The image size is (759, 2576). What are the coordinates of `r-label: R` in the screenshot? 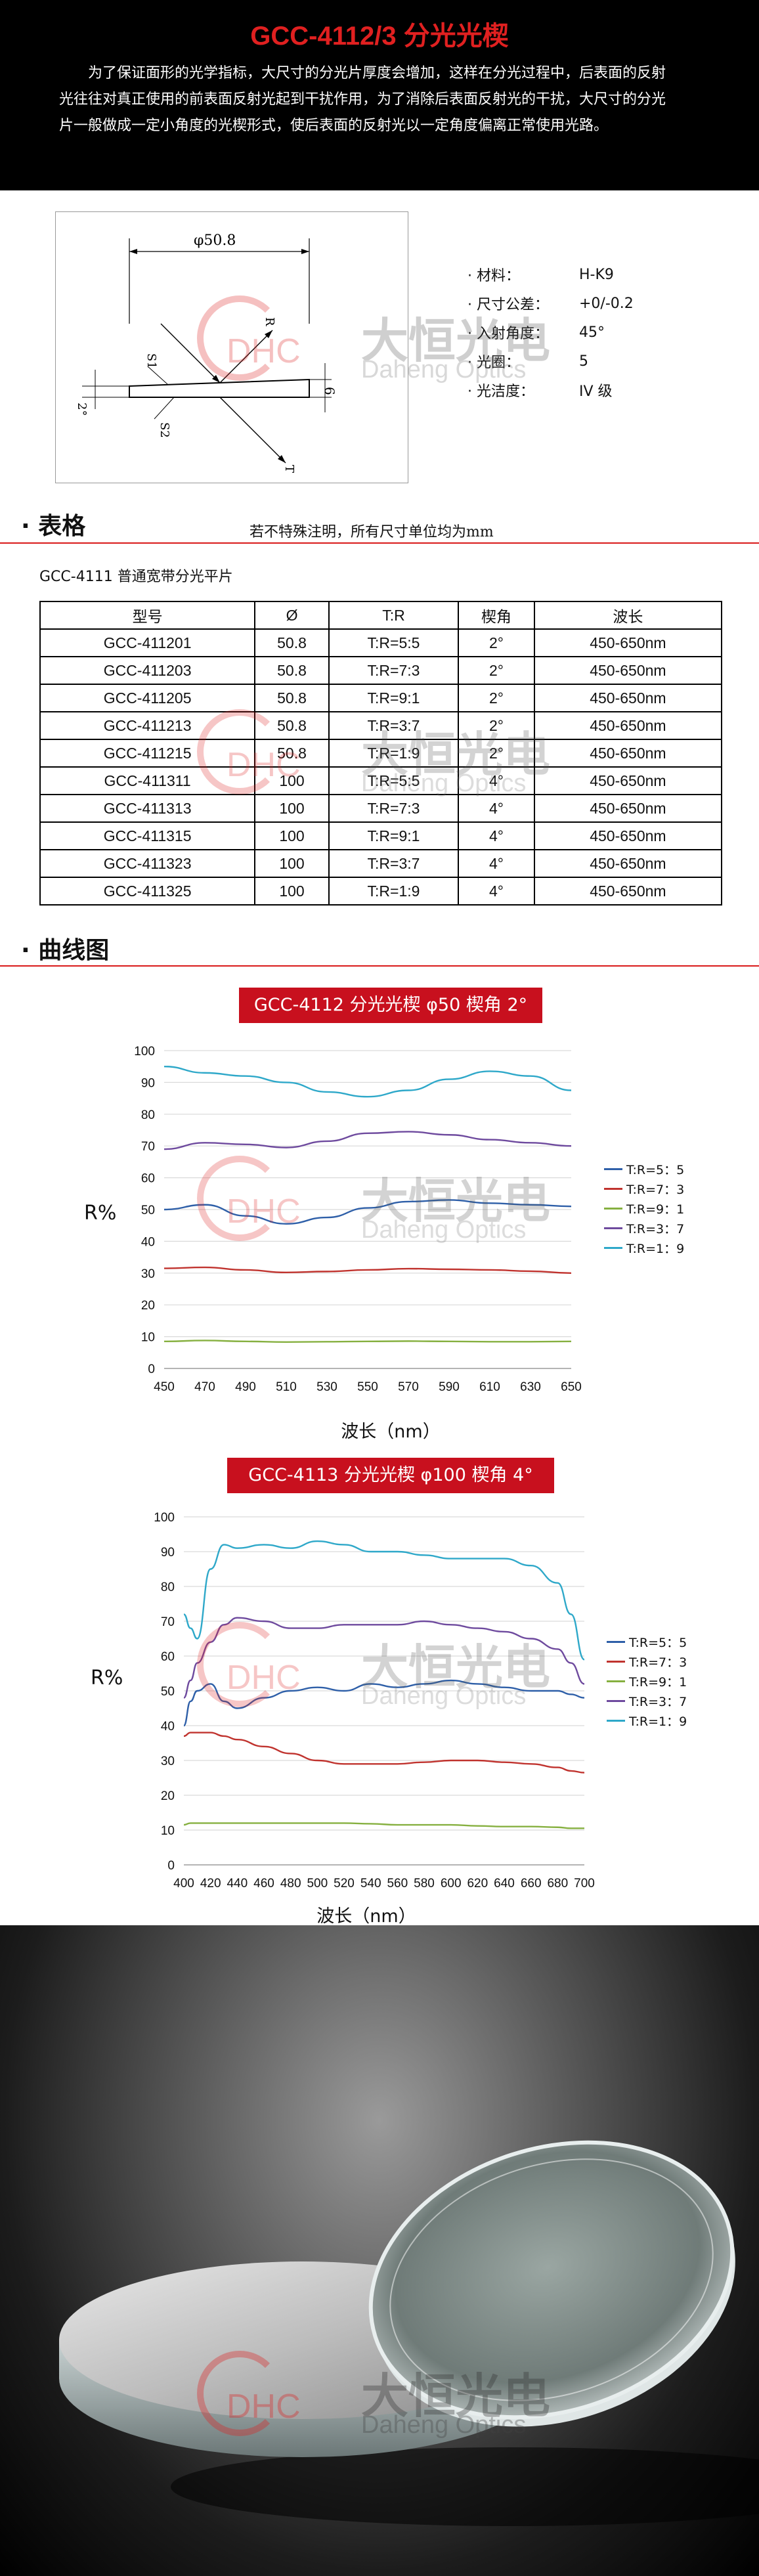 It's located at (269, 321).